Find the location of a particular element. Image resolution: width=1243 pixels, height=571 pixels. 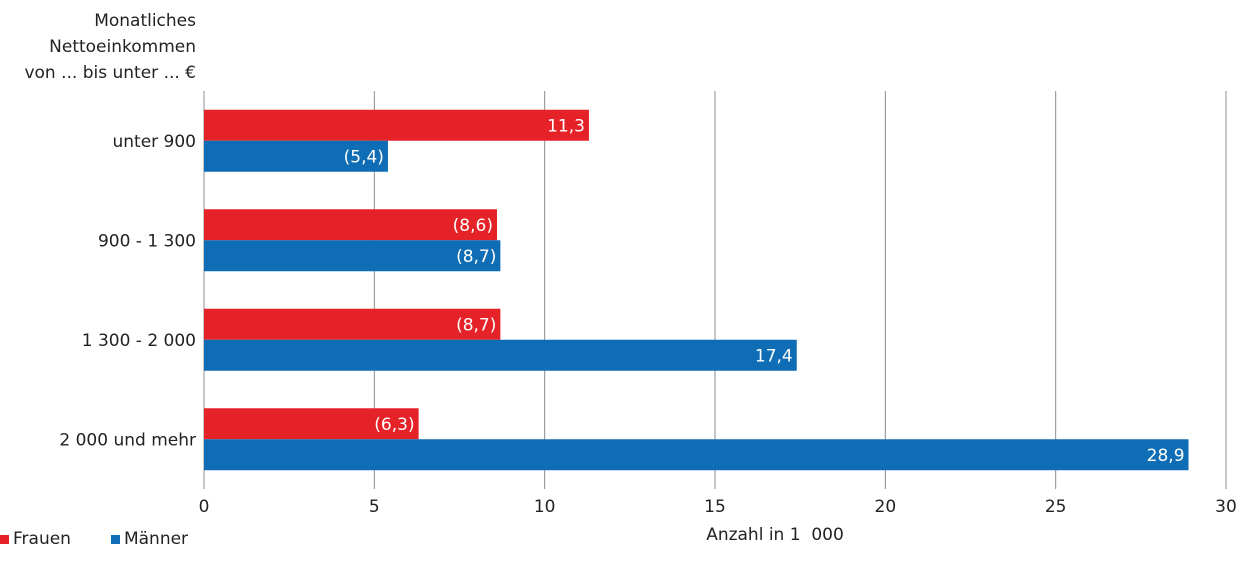

x-tick-label: 20 is located at coordinates (886, 507).